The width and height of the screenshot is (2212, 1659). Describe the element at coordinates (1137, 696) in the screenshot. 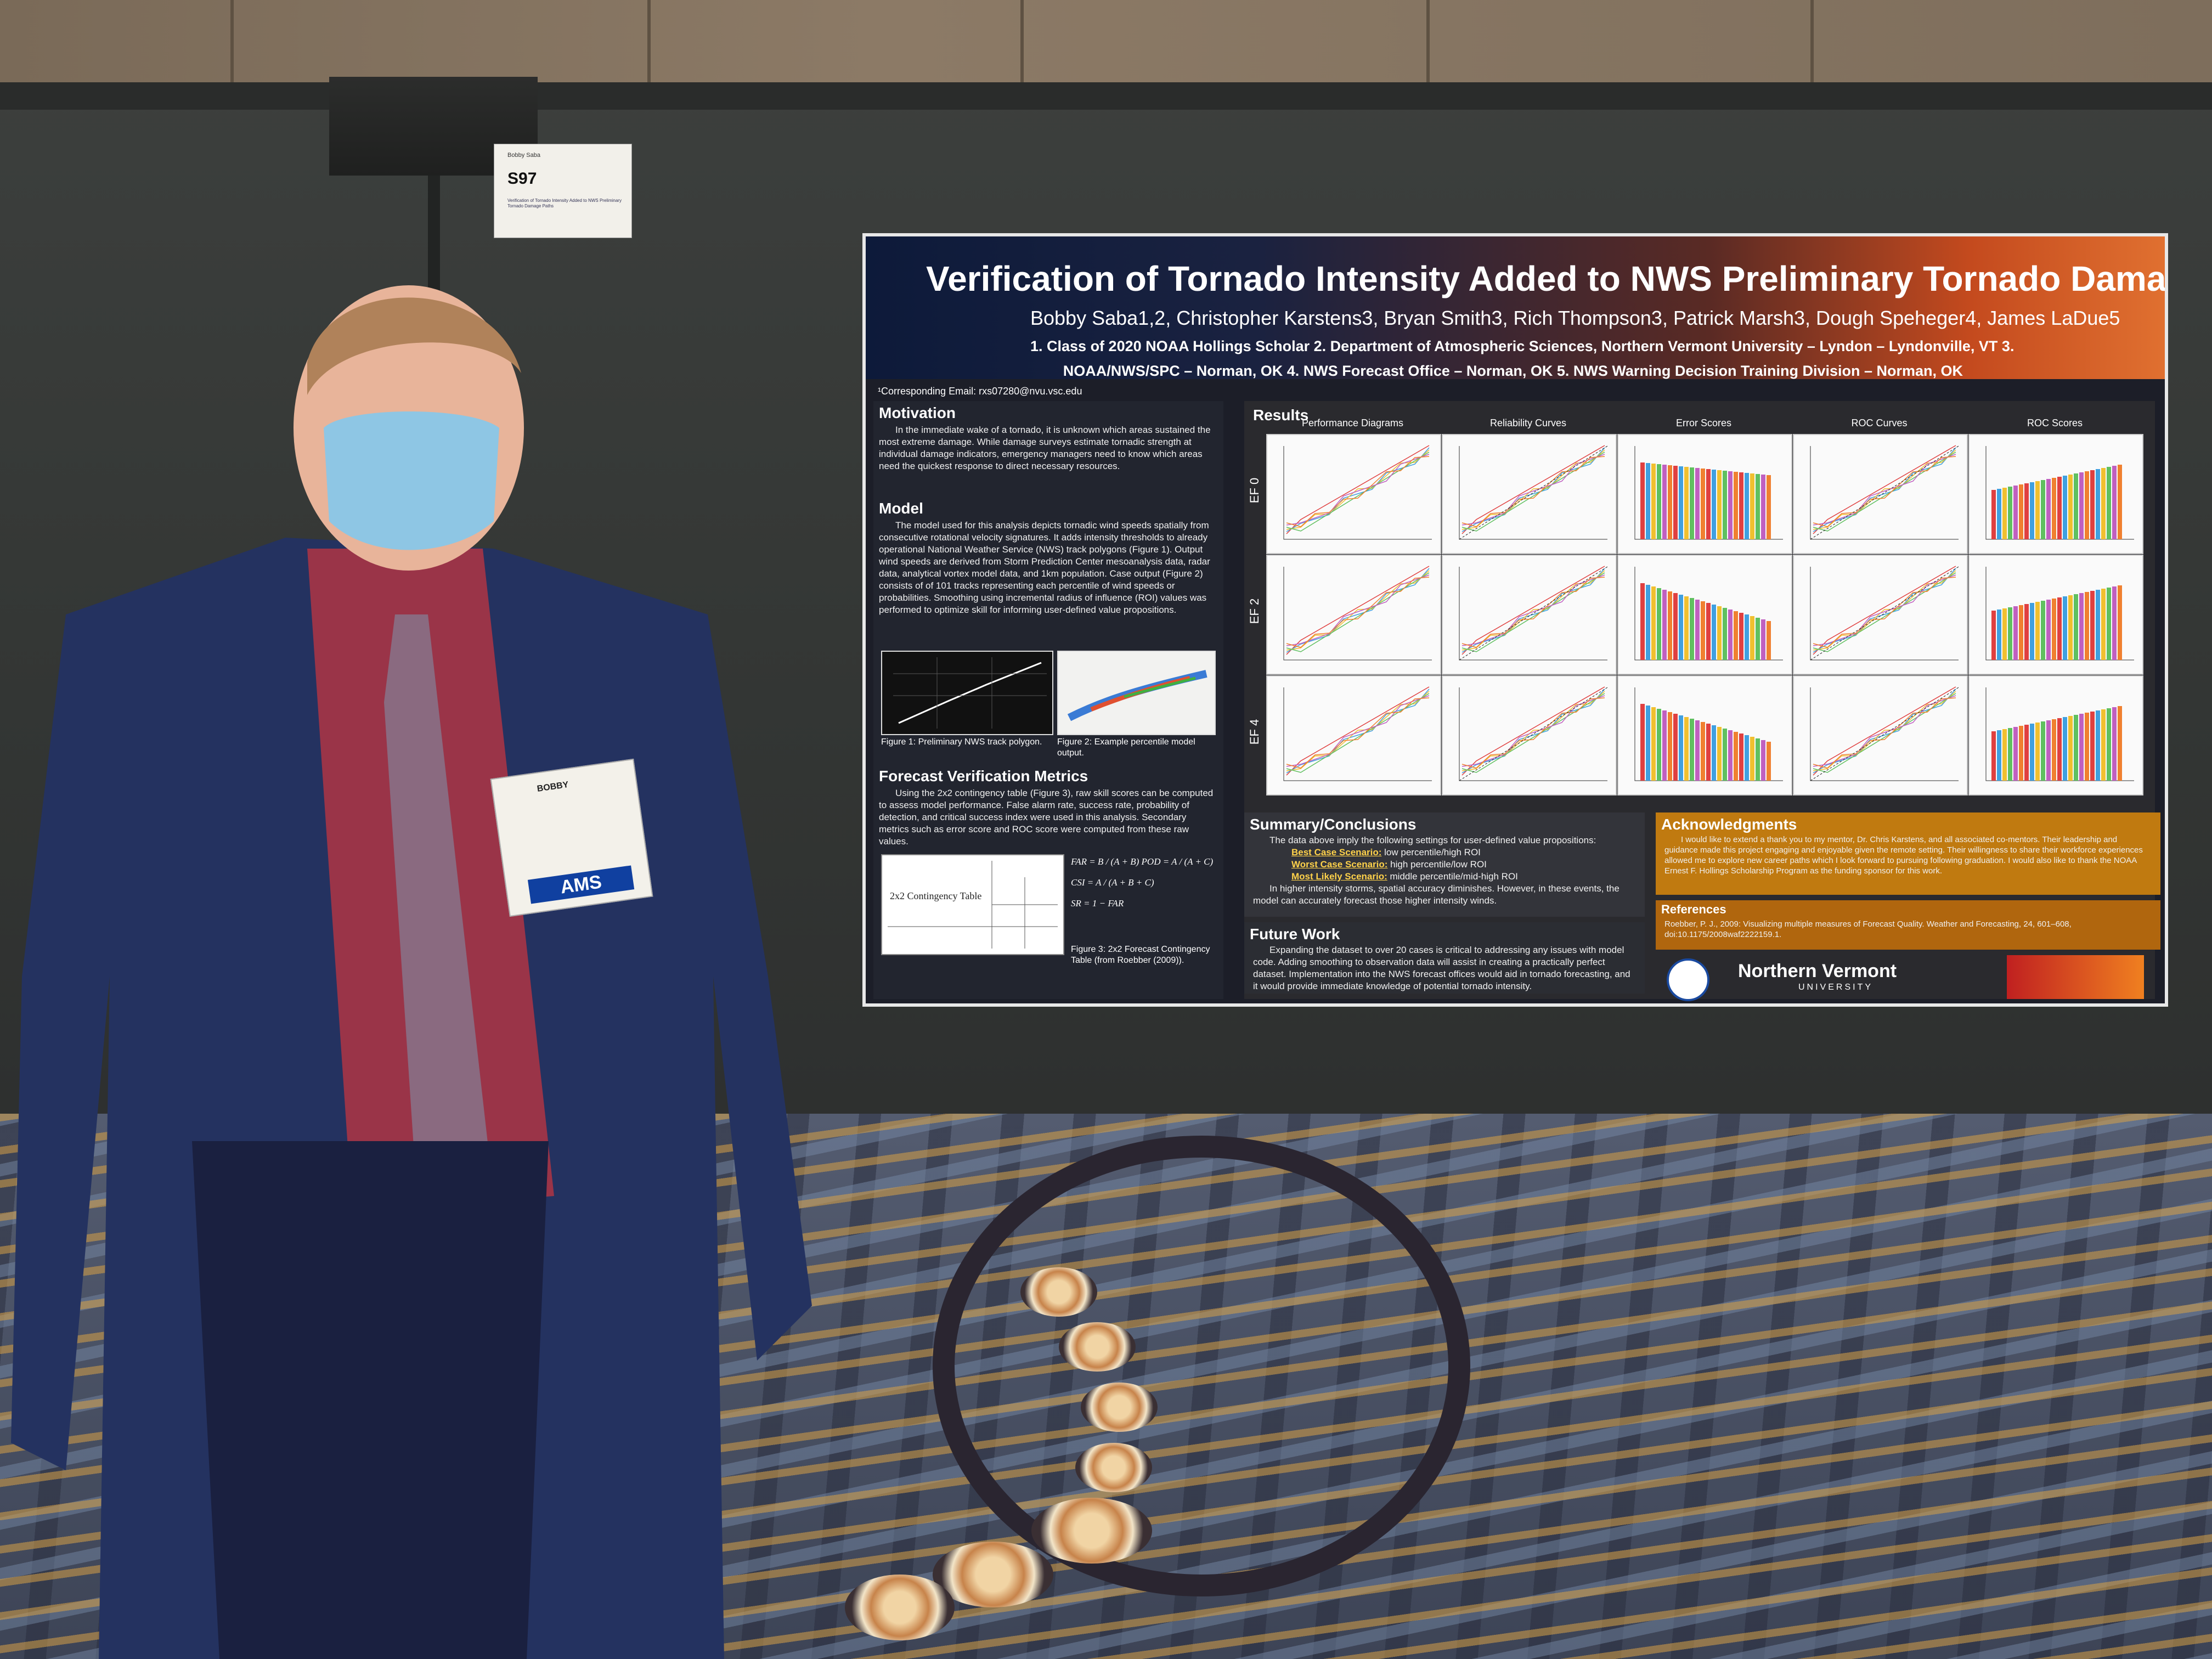

I see `figure-2-plot` at that location.